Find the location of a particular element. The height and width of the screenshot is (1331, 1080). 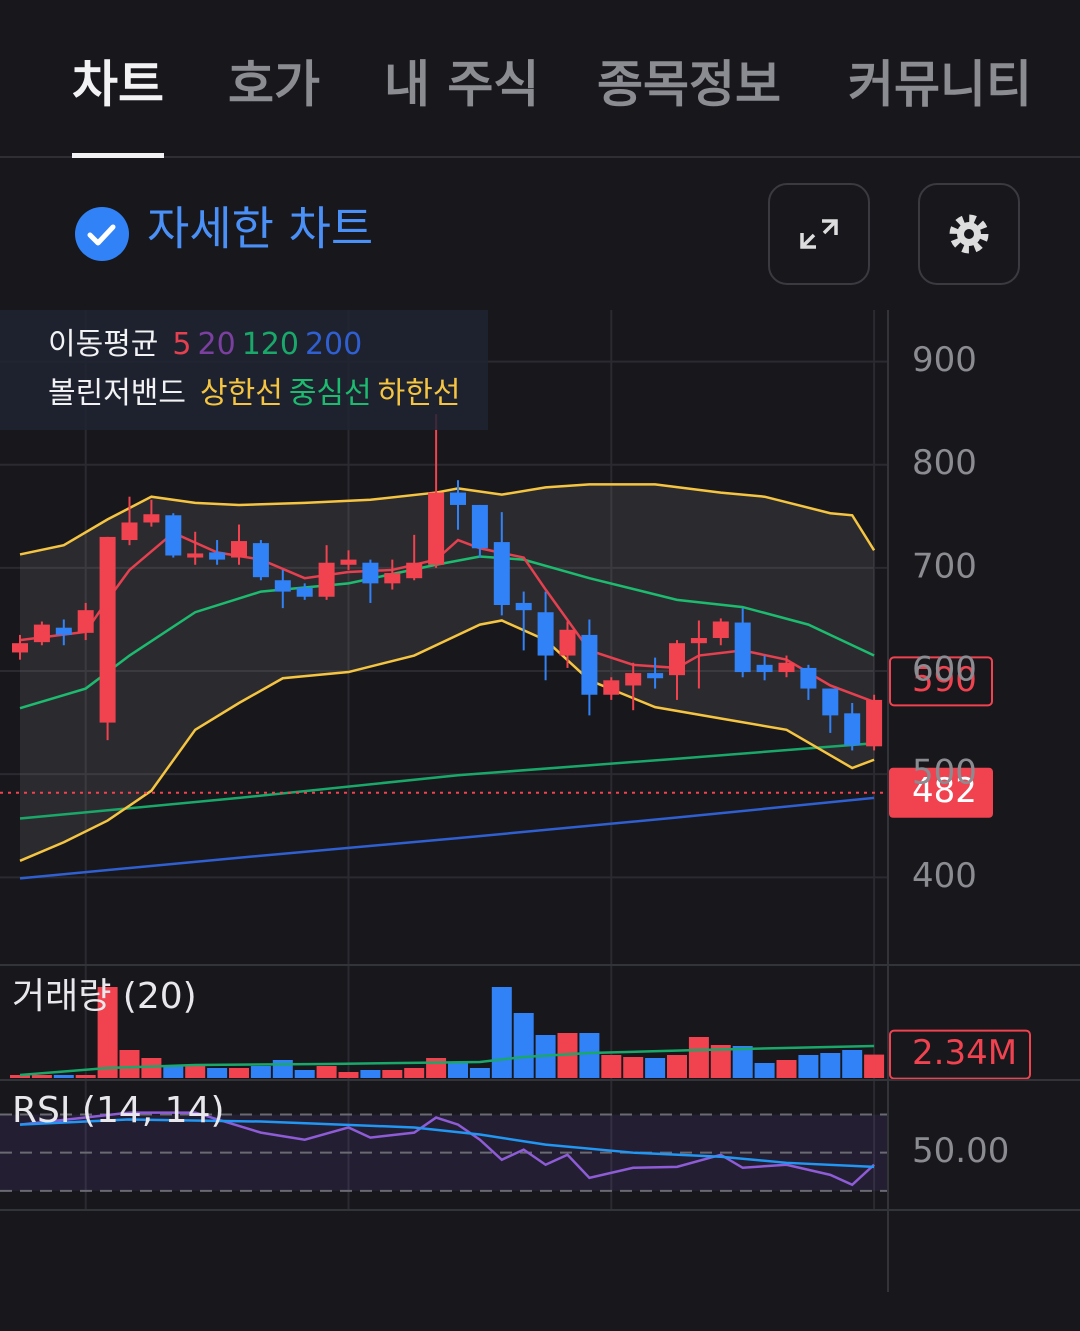

panel-title: 거래량 (20) is located at coordinates (104, 996).